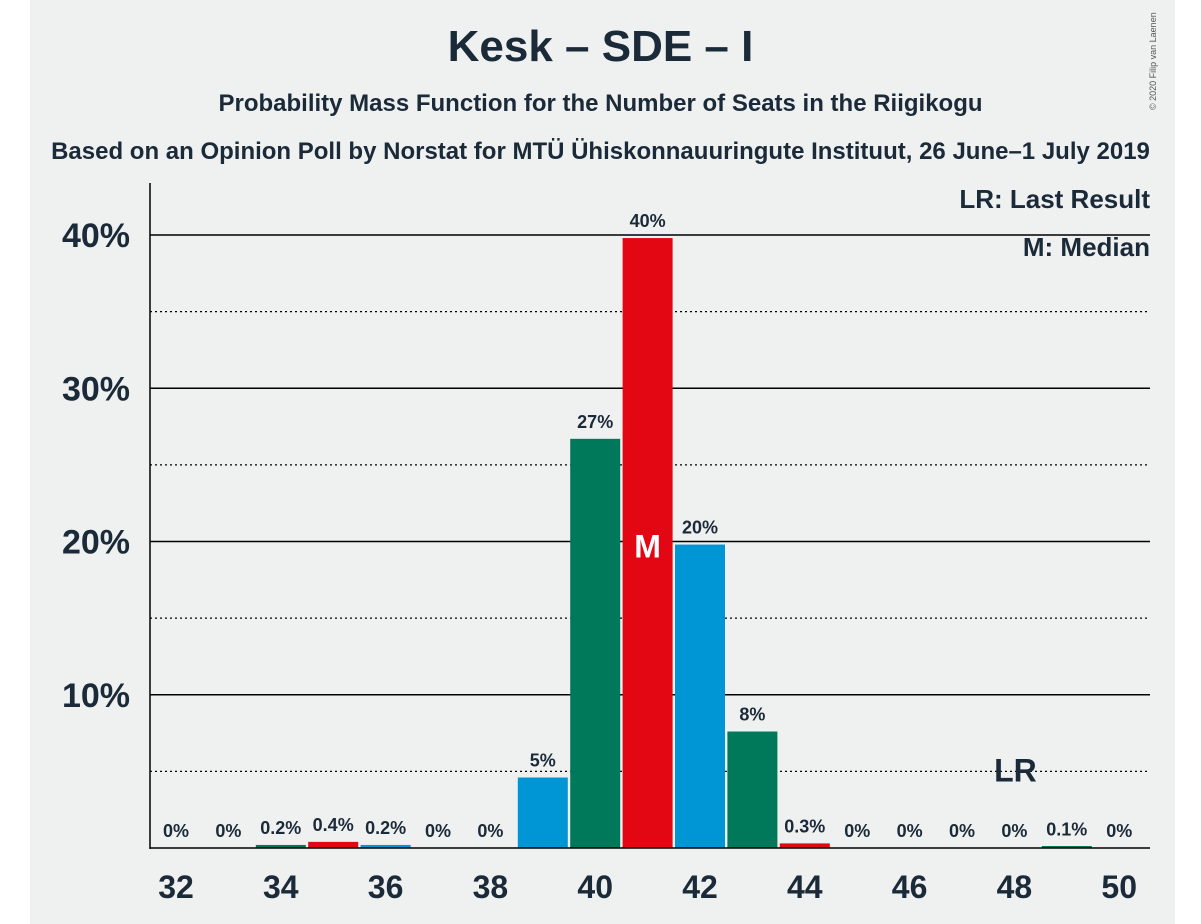 The height and width of the screenshot is (924, 1201). Describe the element at coordinates (385, 828) in the screenshot. I see `data-label-36: 0.2%` at that location.